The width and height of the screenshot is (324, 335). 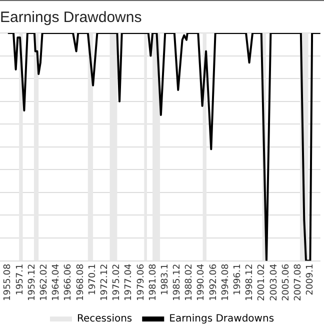 What do you see at coordinates (311, 280) in the screenshot?
I see `x-tick-label: 2009.1` at bounding box center [311, 280].